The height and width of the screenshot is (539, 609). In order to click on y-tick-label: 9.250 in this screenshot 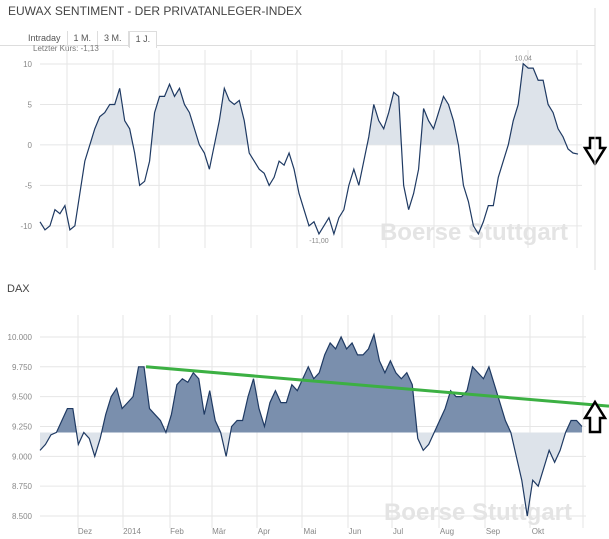, I will do `click(22, 426)`.